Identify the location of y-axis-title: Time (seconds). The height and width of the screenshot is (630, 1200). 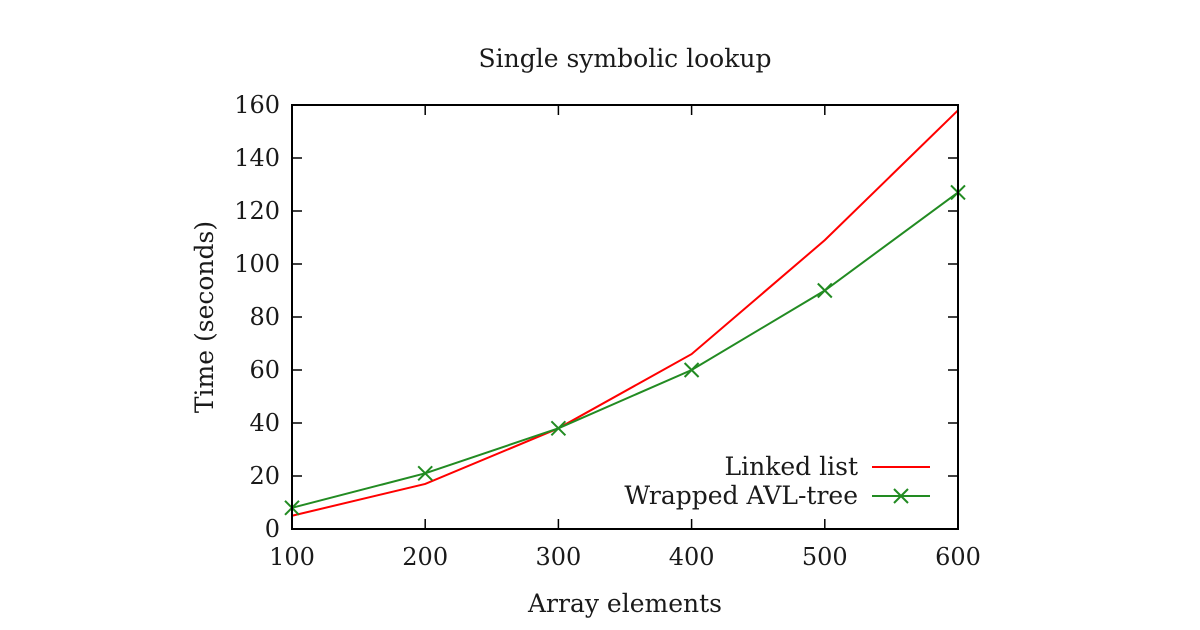
(204, 317).